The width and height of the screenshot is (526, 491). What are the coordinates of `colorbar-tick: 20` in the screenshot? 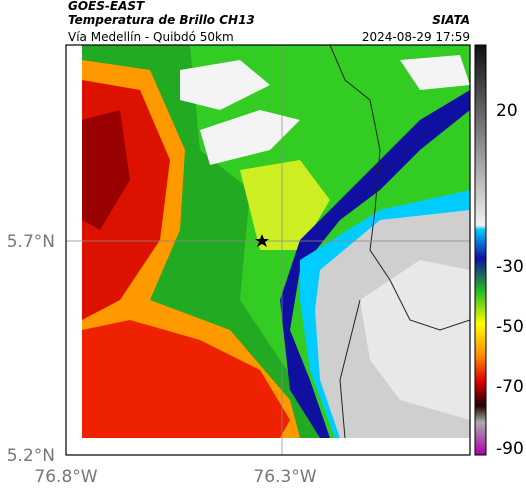 It's located at (507, 111).